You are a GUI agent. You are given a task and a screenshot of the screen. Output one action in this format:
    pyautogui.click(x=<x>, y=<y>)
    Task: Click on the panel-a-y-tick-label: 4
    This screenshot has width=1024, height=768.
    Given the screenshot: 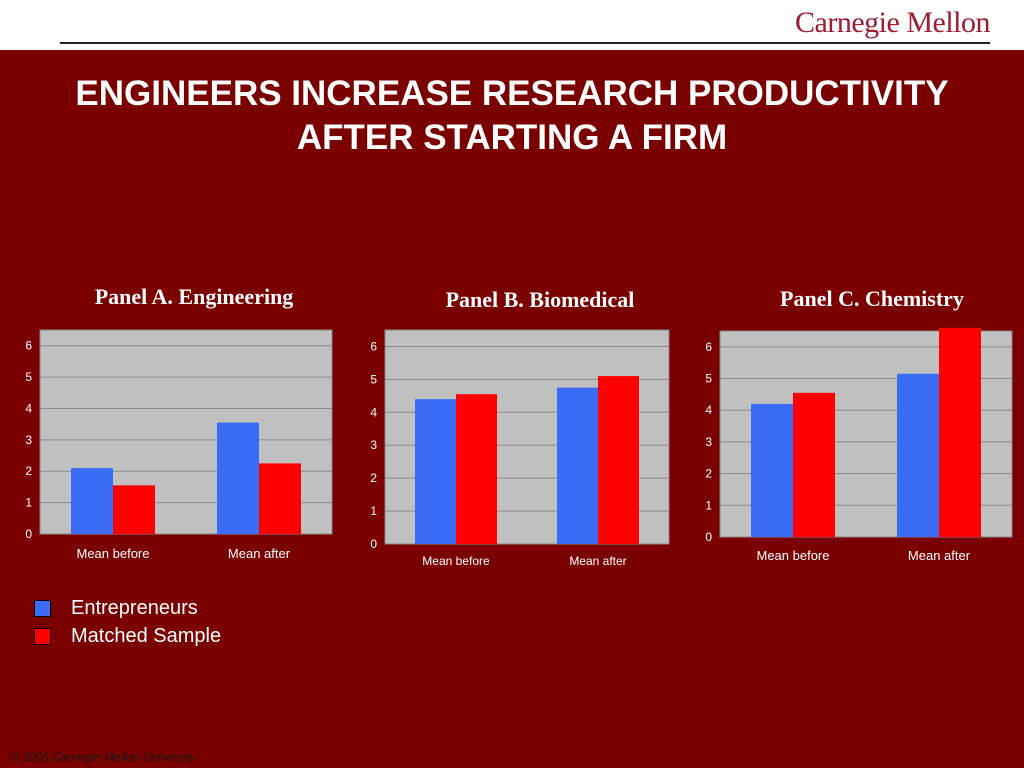 What is the action you would take?
    pyautogui.click(x=28, y=408)
    